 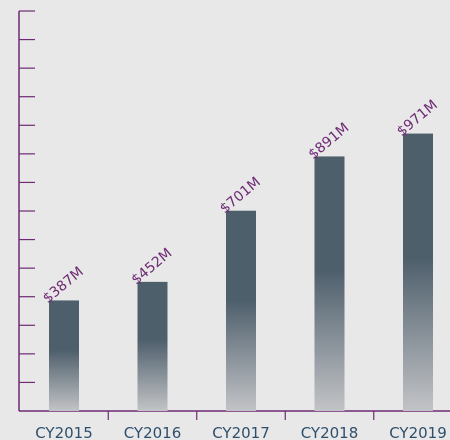 What do you see at coordinates (330, 432) in the screenshot?
I see `x-tick-label: CY2018` at bounding box center [330, 432].